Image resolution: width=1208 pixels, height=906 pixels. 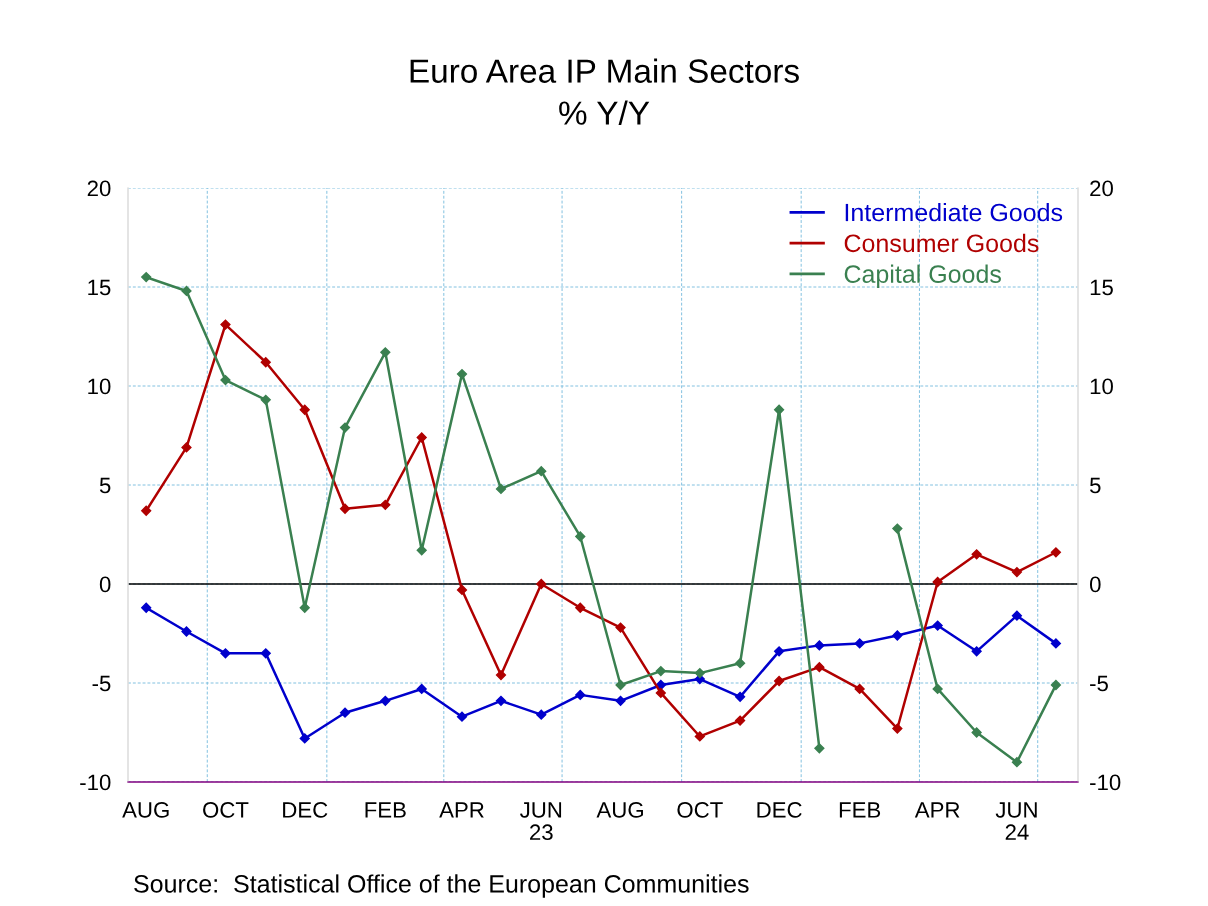 I want to click on y-tick-label: -5, so click(x=101, y=683).